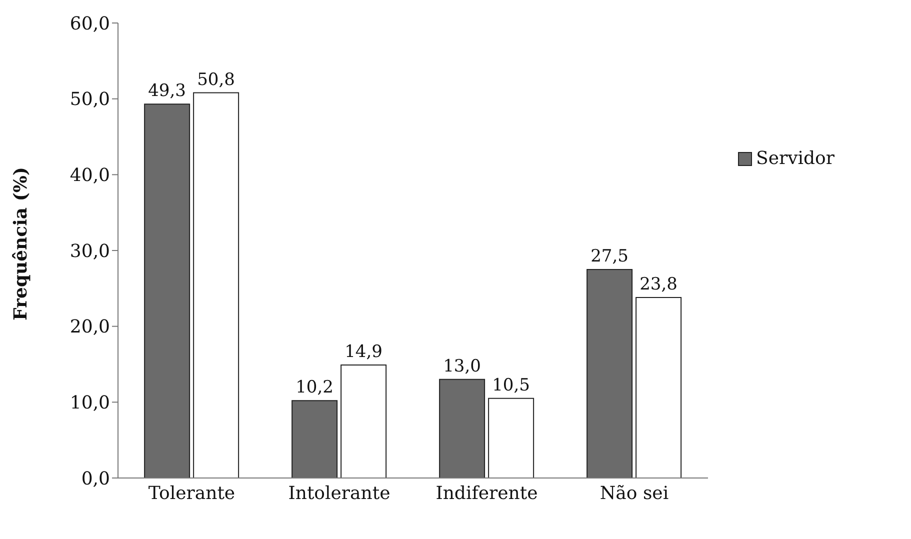  Describe the element at coordinates (167, 91) in the screenshot. I see `data-label: 49,3` at that location.